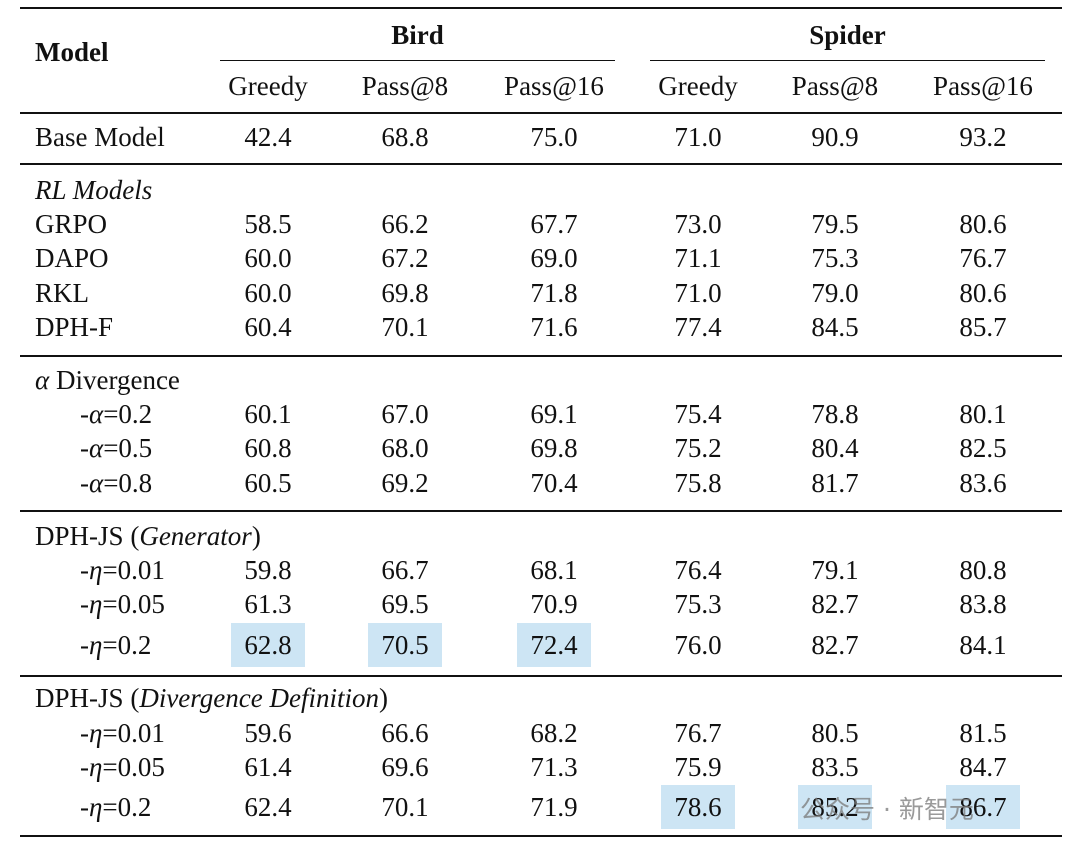 The height and width of the screenshot is (857, 1080). I want to click on cell-value: 71.3, so click(554, 767).